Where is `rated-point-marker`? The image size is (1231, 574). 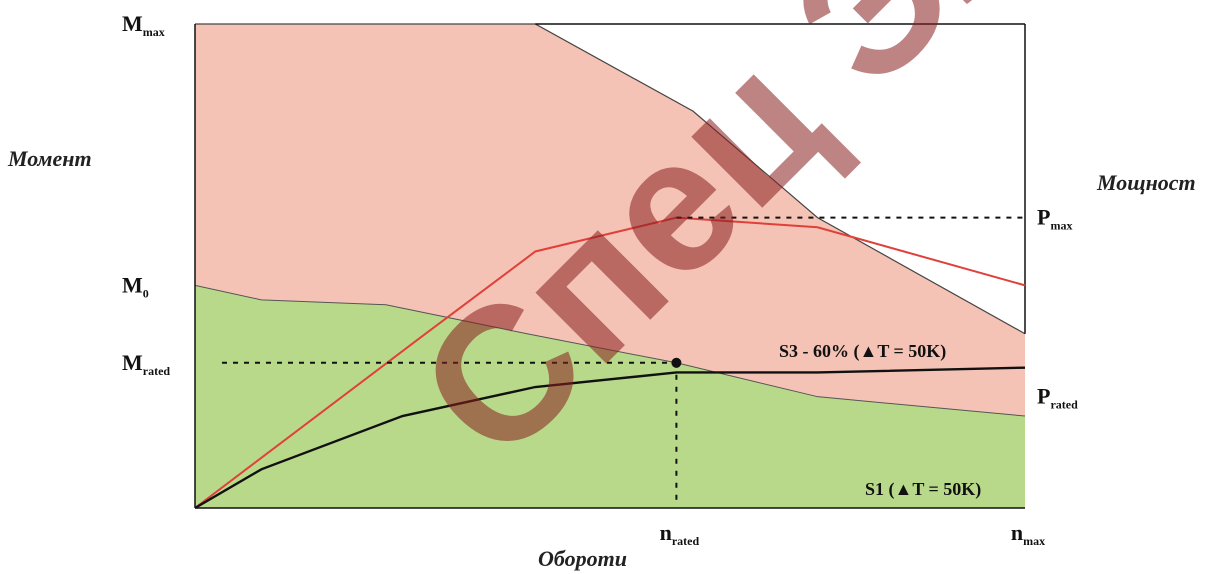
rated-point-marker is located at coordinates (676, 362).